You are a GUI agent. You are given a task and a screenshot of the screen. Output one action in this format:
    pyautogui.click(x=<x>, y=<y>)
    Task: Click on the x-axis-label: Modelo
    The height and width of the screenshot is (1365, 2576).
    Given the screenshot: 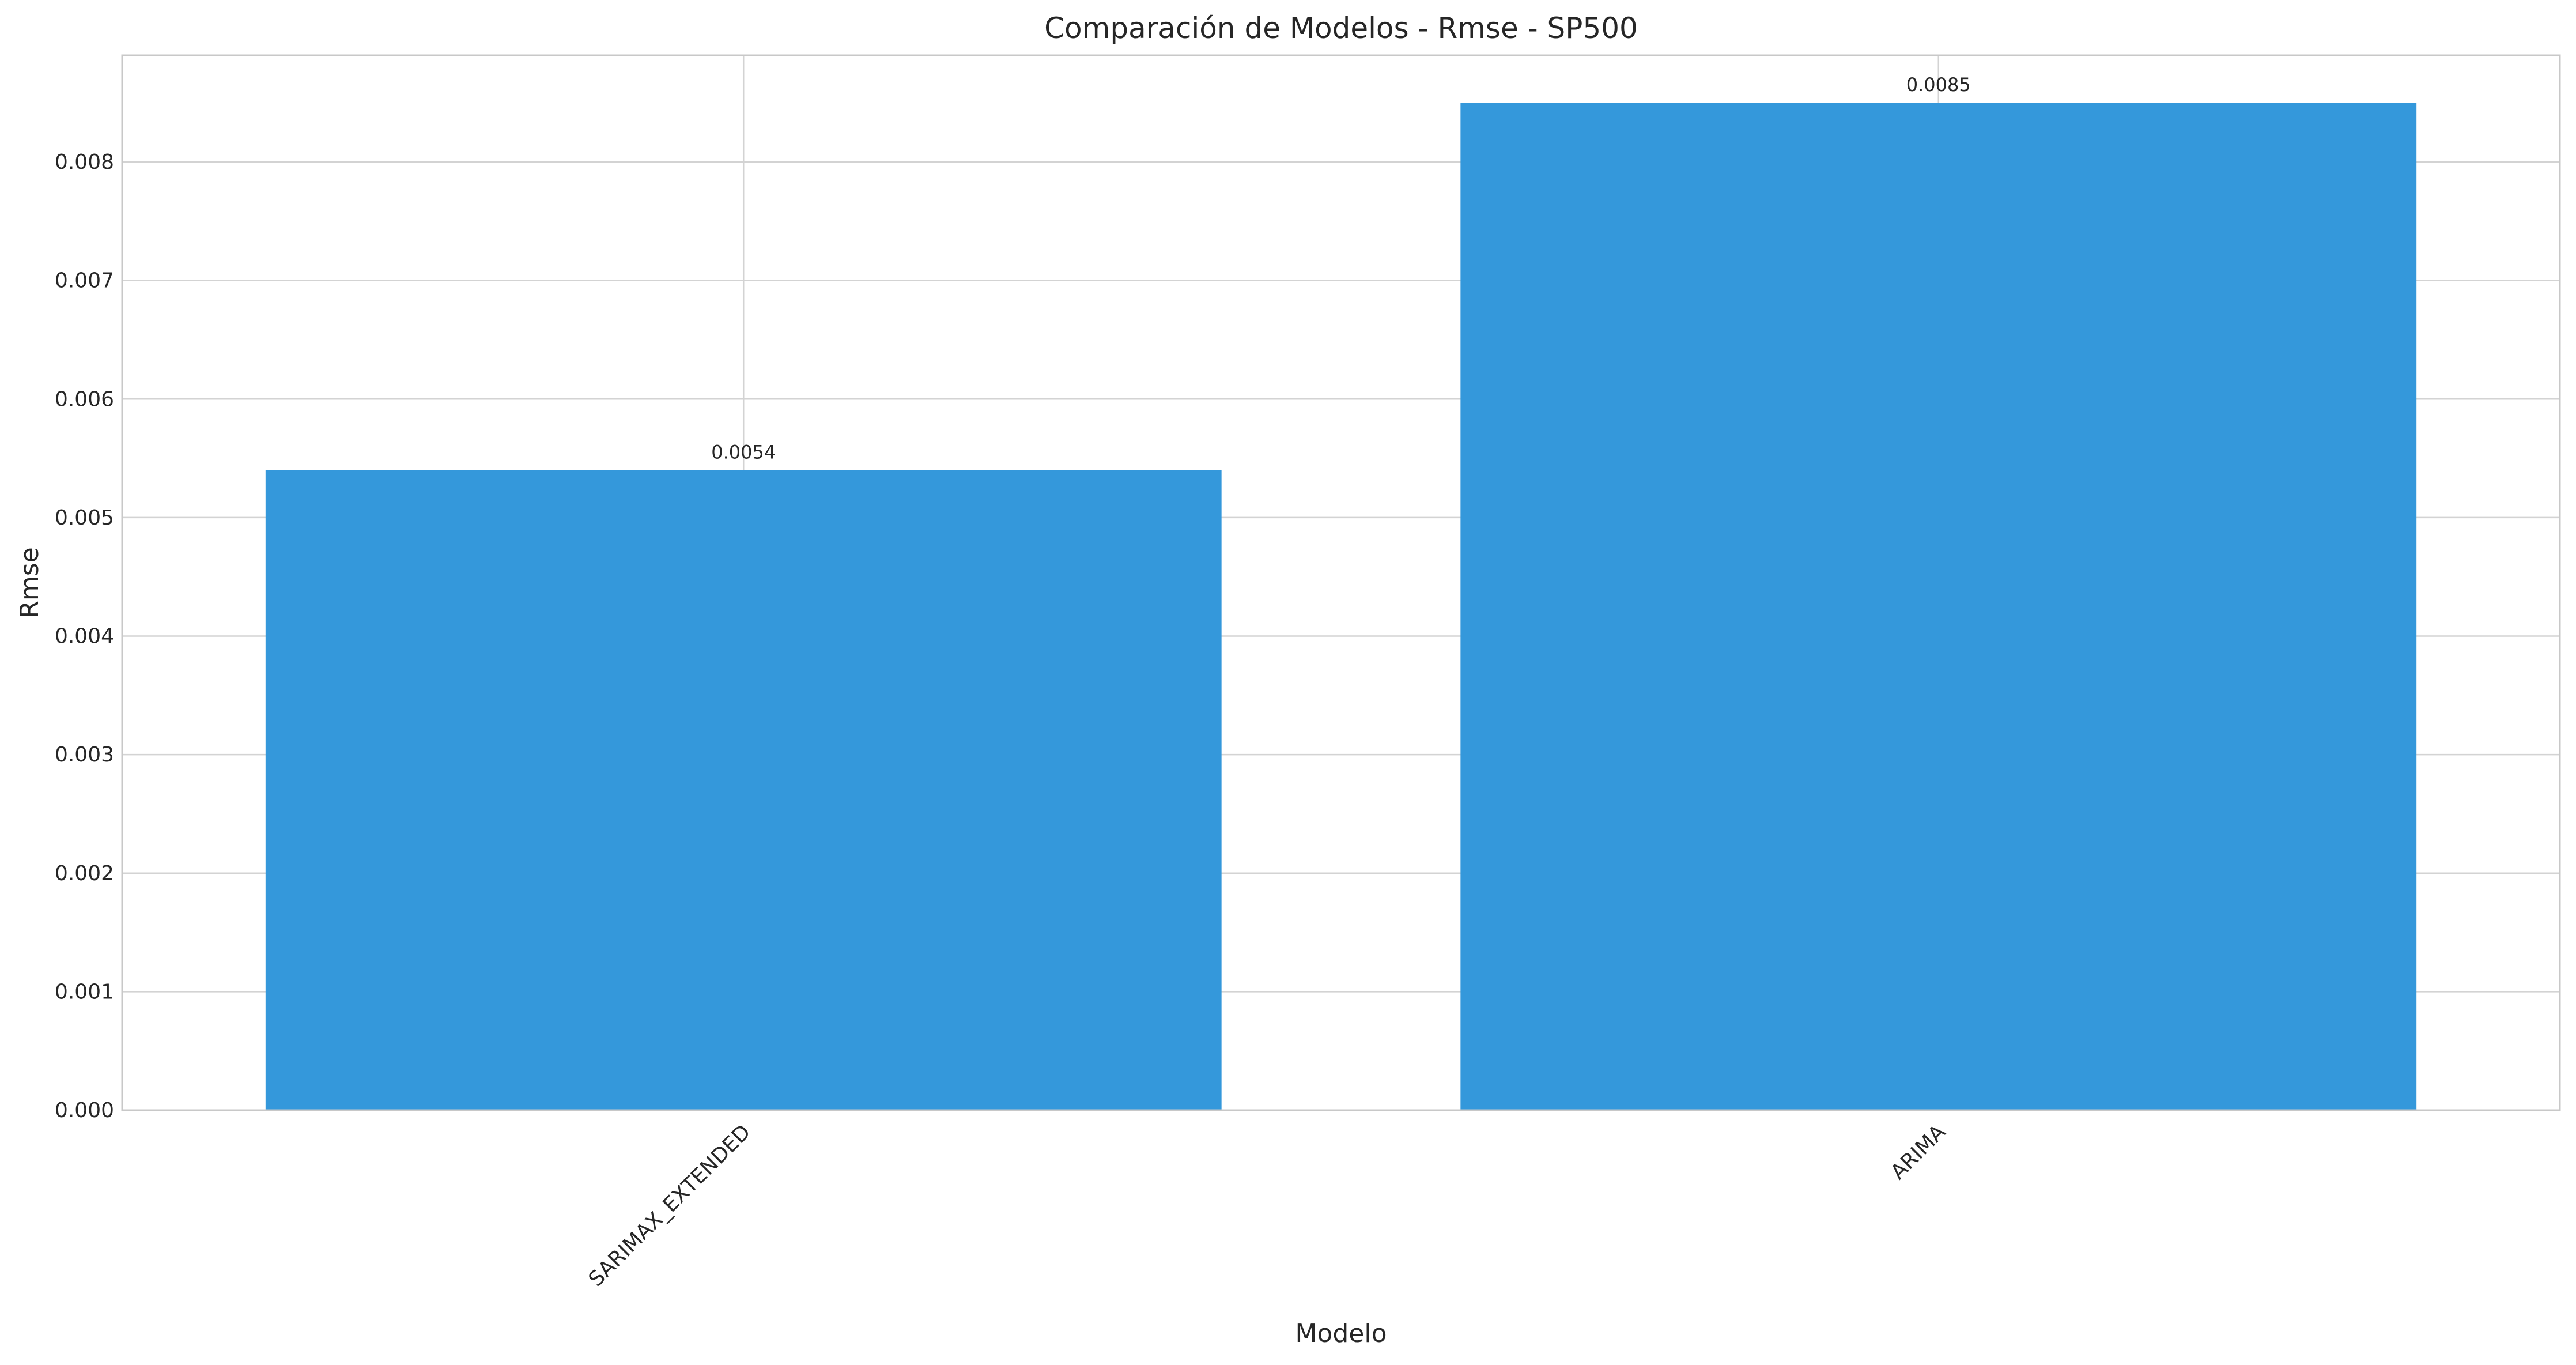 What is the action you would take?
    pyautogui.click(x=1341, y=1333)
    